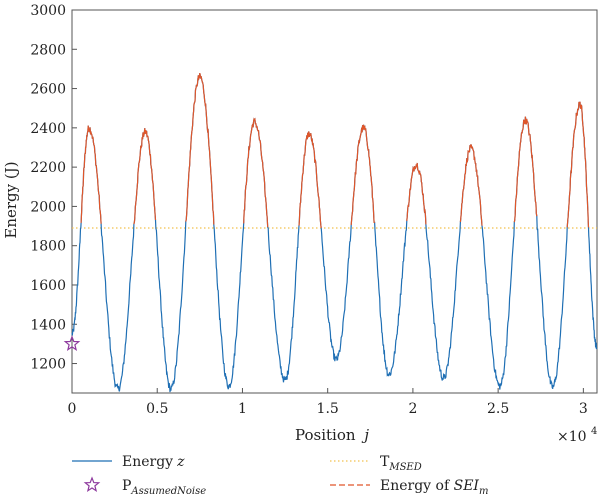 The width and height of the screenshot is (600, 504). I want to click on y-tick-label: 2800, so click(48, 50).